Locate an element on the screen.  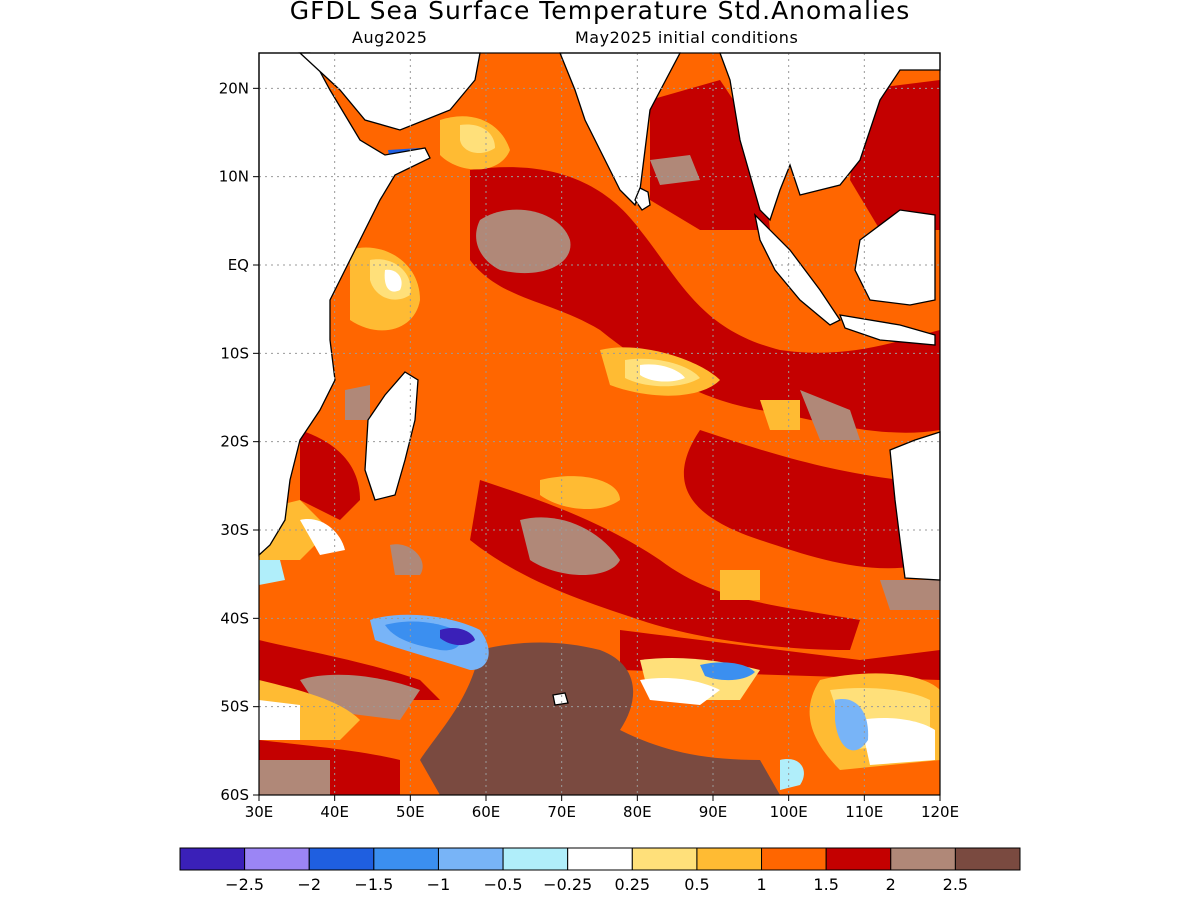
x-axis: 30E 40E 50E 60E 70E 80E 90E 100E 110E 120E is located at coordinates (602, 808).